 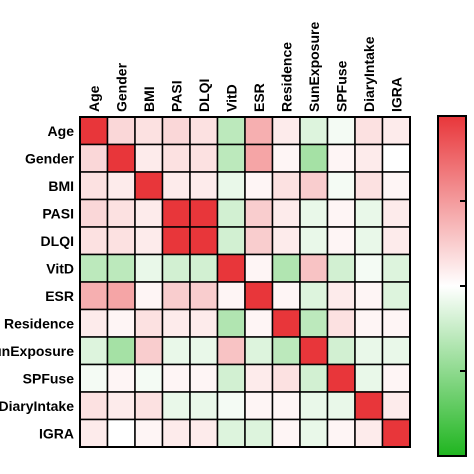 What do you see at coordinates (121, 87) in the screenshot?
I see `column-label-gender: Gender` at bounding box center [121, 87].